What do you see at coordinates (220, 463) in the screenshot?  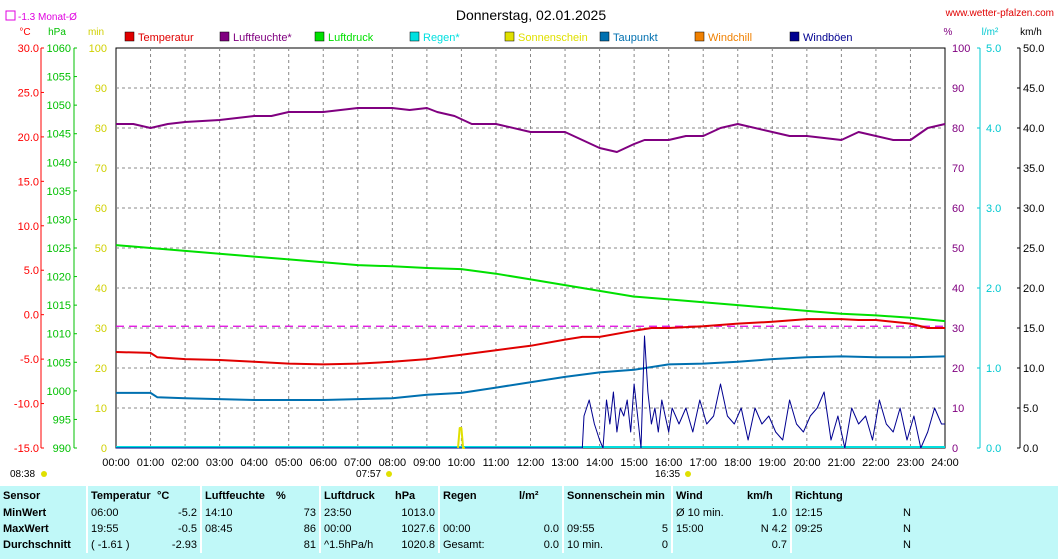 I see `x-tick-label: 03:00` at bounding box center [220, 463].